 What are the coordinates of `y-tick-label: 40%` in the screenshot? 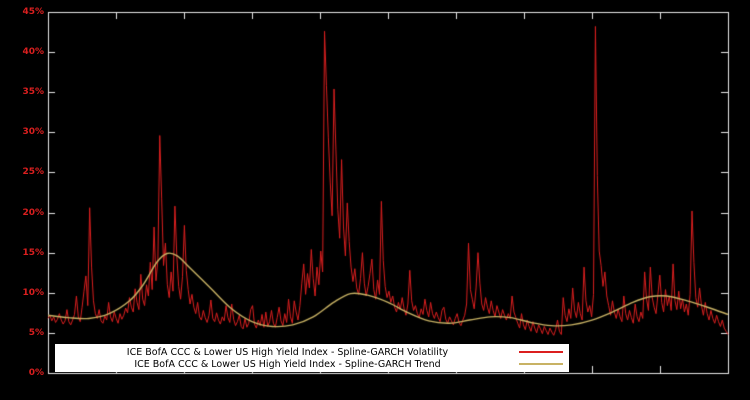 It's located at (33, 52).